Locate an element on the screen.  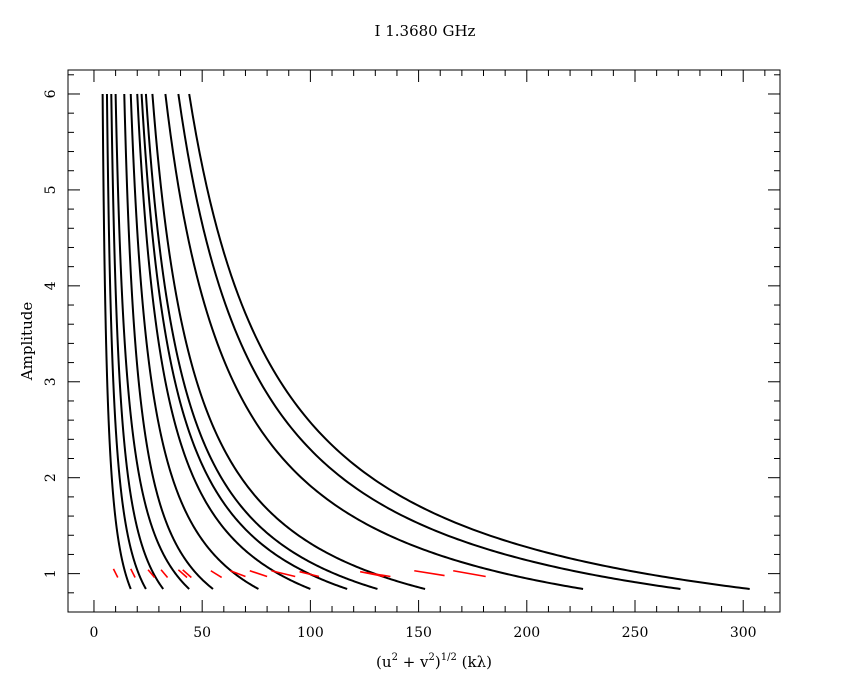
y-tick-label: 5 is located at coordinates (51, 189).